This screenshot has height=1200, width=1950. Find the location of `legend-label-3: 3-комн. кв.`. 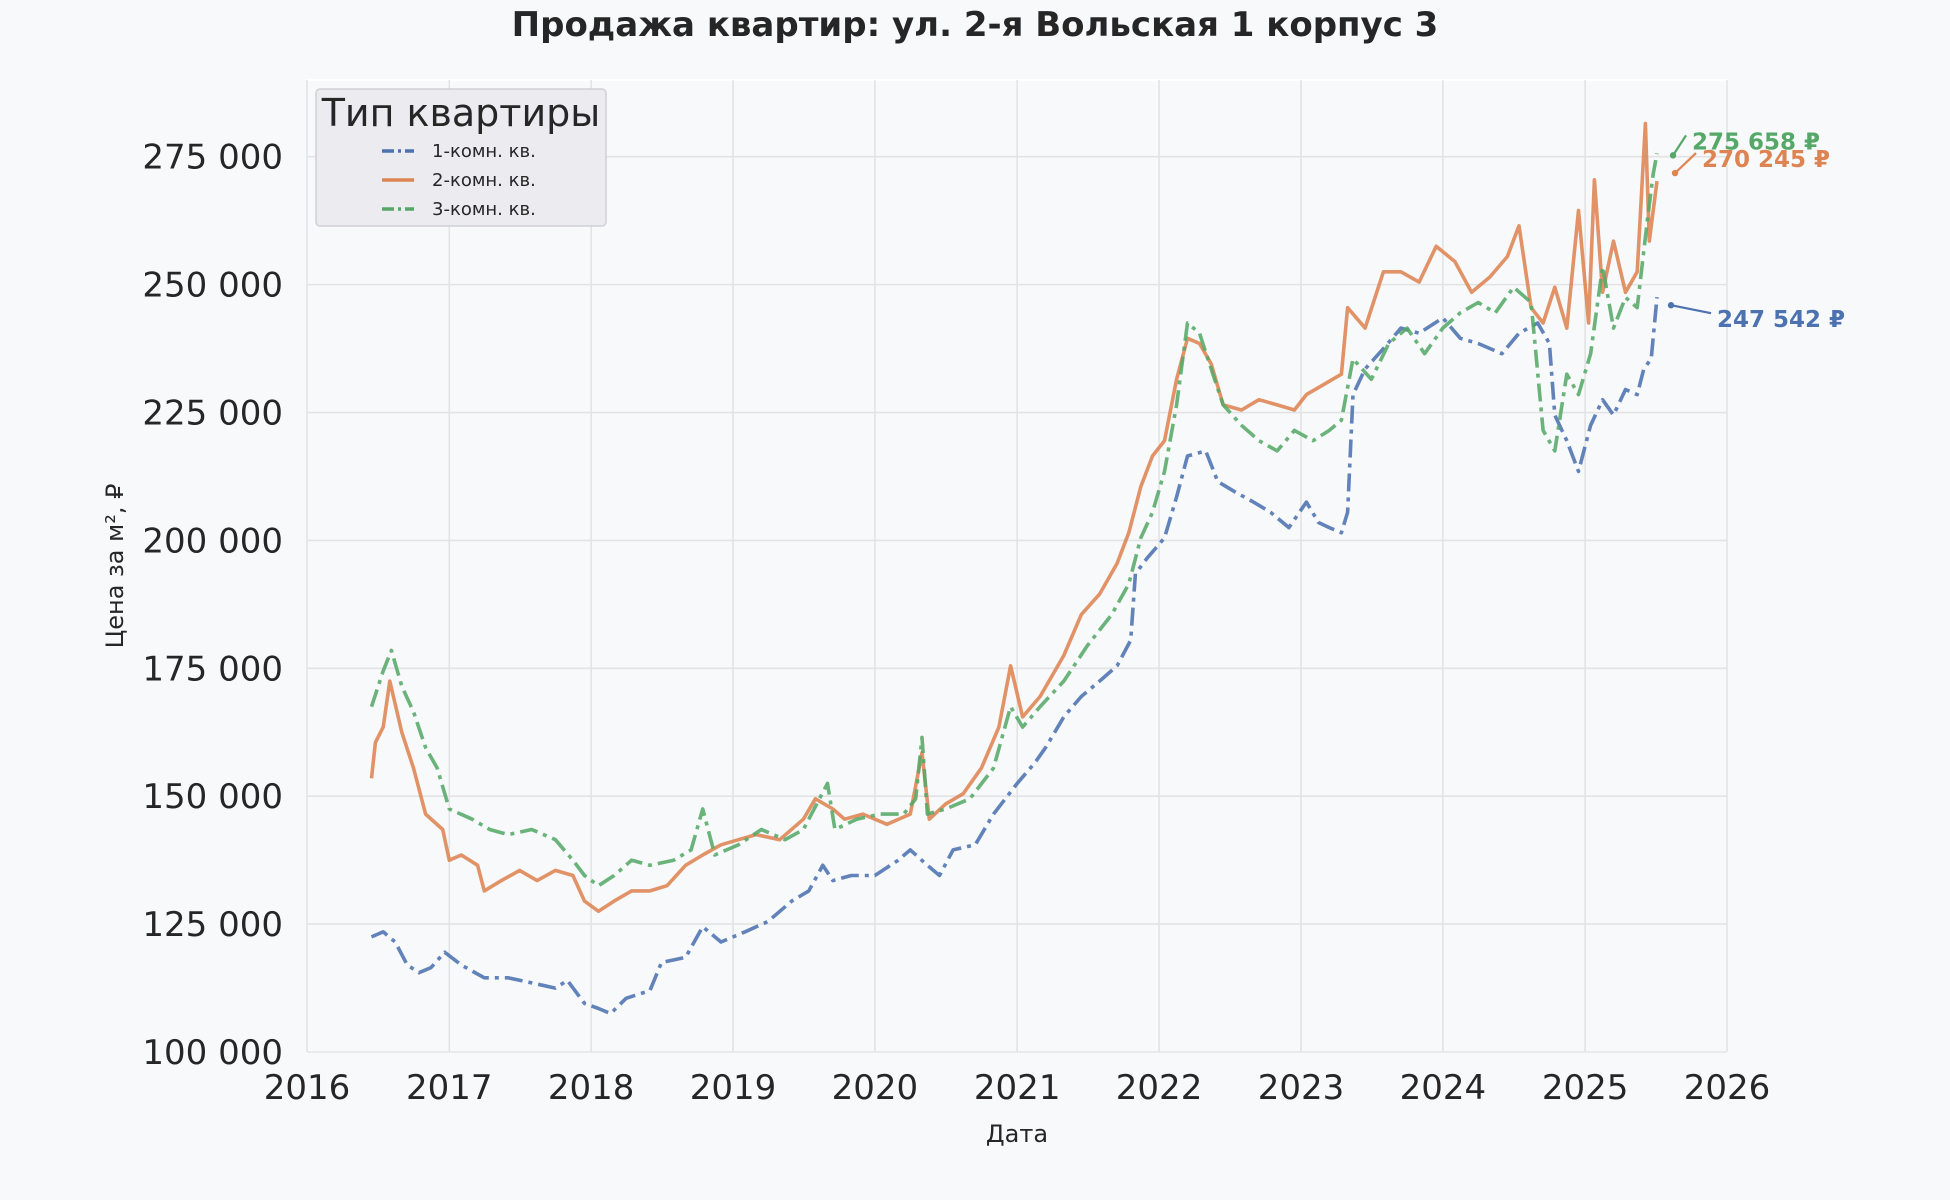

legend-label-3: 3-комн. кв. is located at coordinates (484, 209).